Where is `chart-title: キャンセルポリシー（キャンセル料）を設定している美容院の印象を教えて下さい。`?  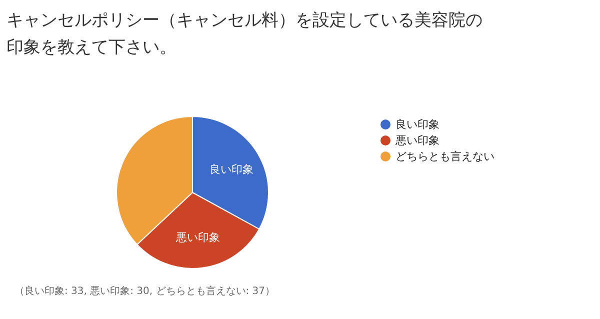 chart-title: キャンセルポリシー（キャンセル料）を設定している美容院の印象を教えて下さい。 is located at coordinates (244, 34).